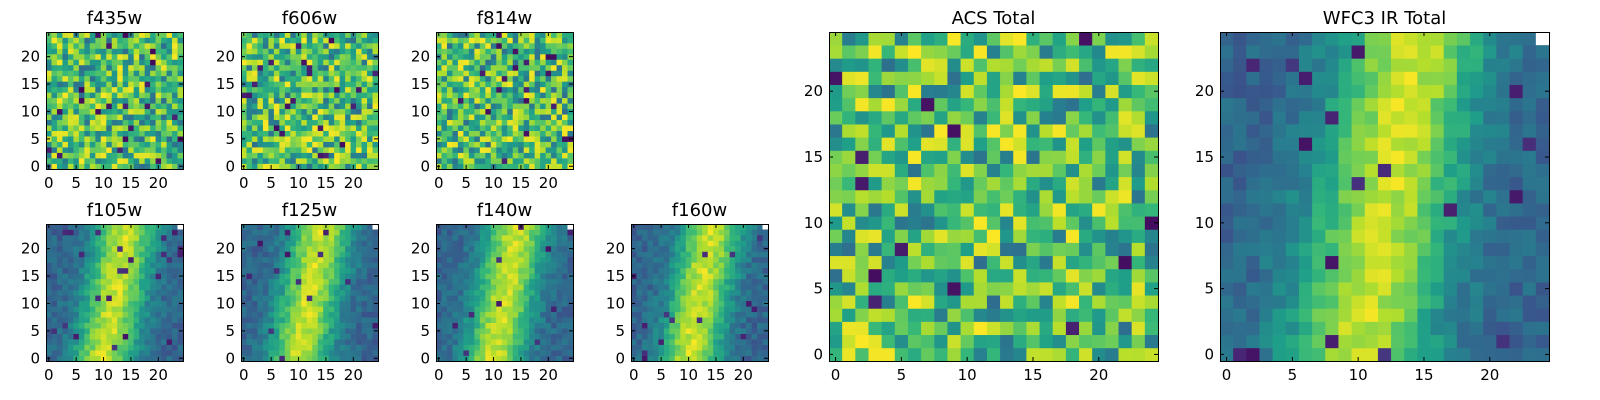 This screenshot has height=400, width=1600. What do you see at coordinates (309, 18) in the screenshot?
I see `panel-title: f606w` at bounding box center [309, 18].